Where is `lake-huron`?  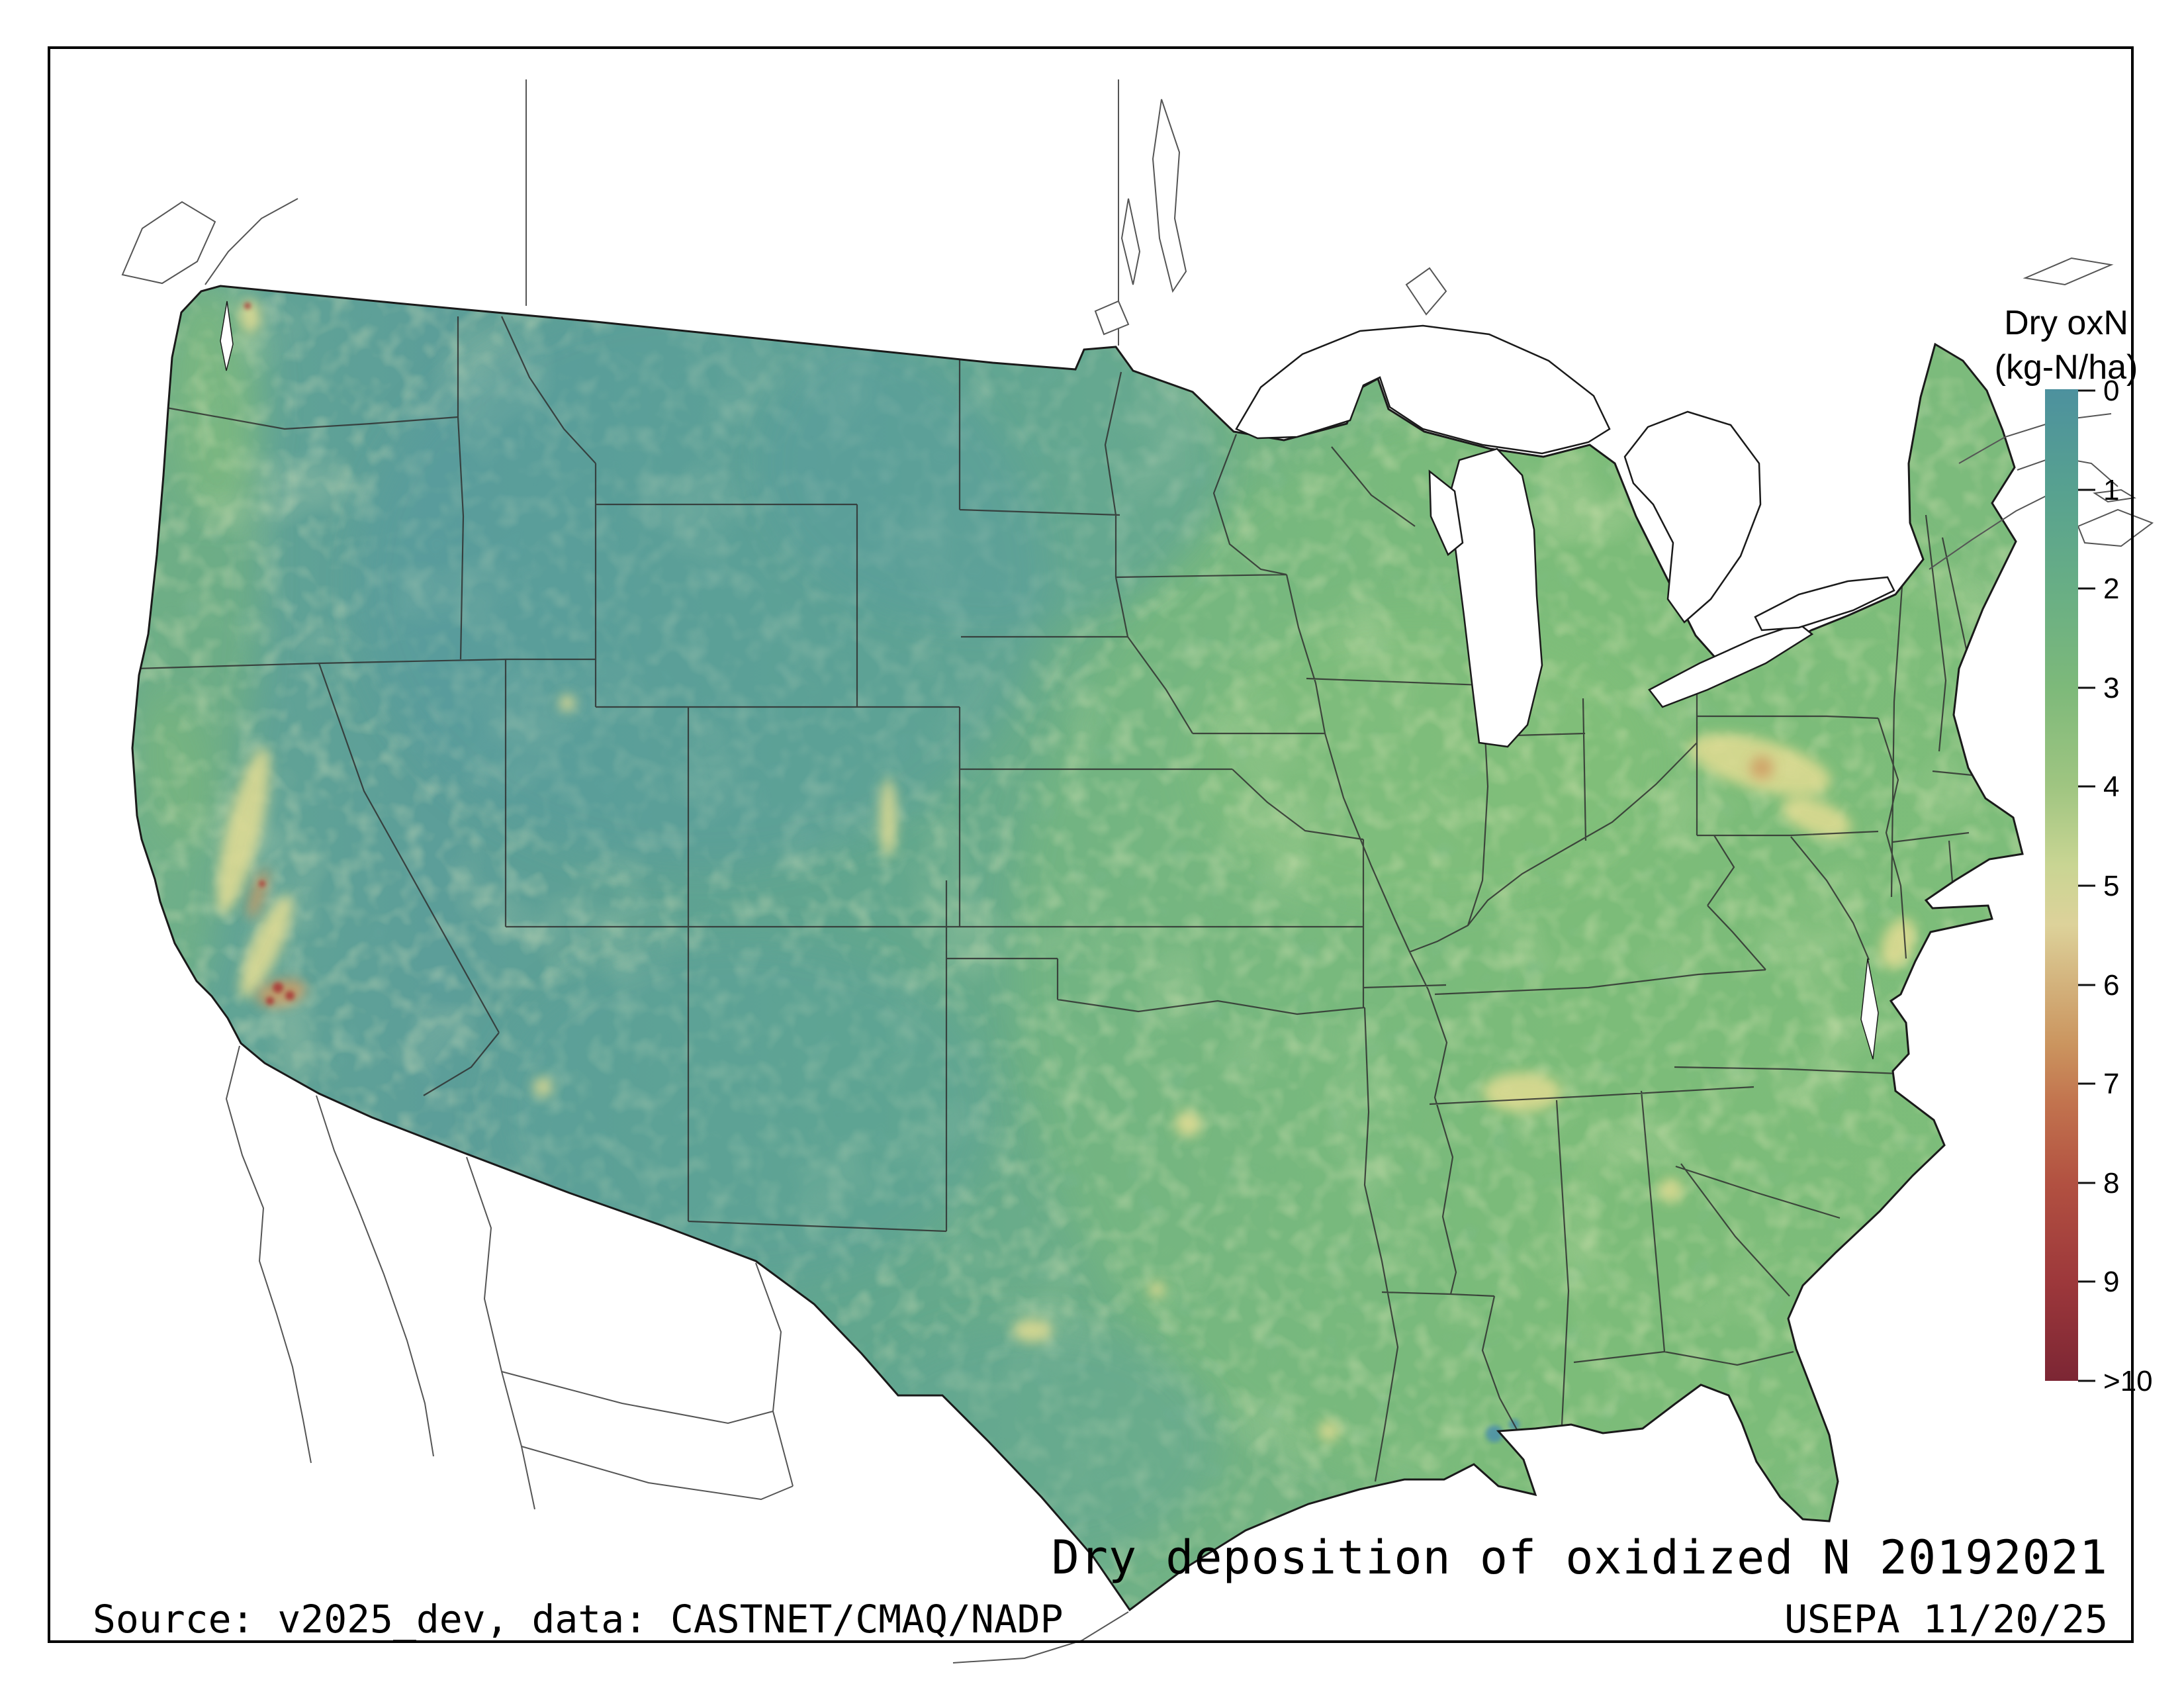
lake-huron is located at coordinates (1692, 517).